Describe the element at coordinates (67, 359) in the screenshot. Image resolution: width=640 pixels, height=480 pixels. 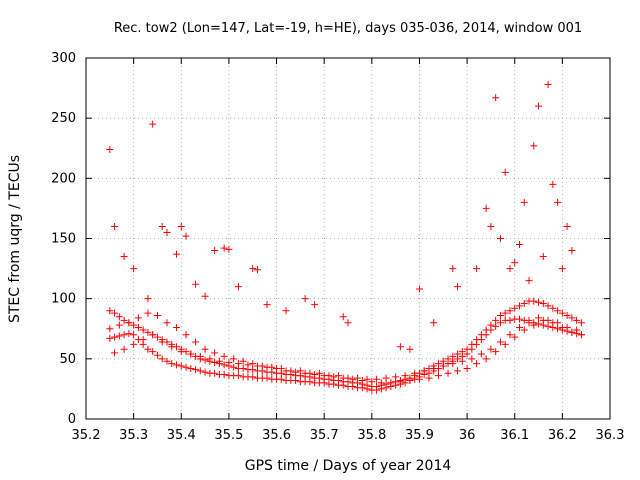
I see `y-tick-label: 50` at that location.